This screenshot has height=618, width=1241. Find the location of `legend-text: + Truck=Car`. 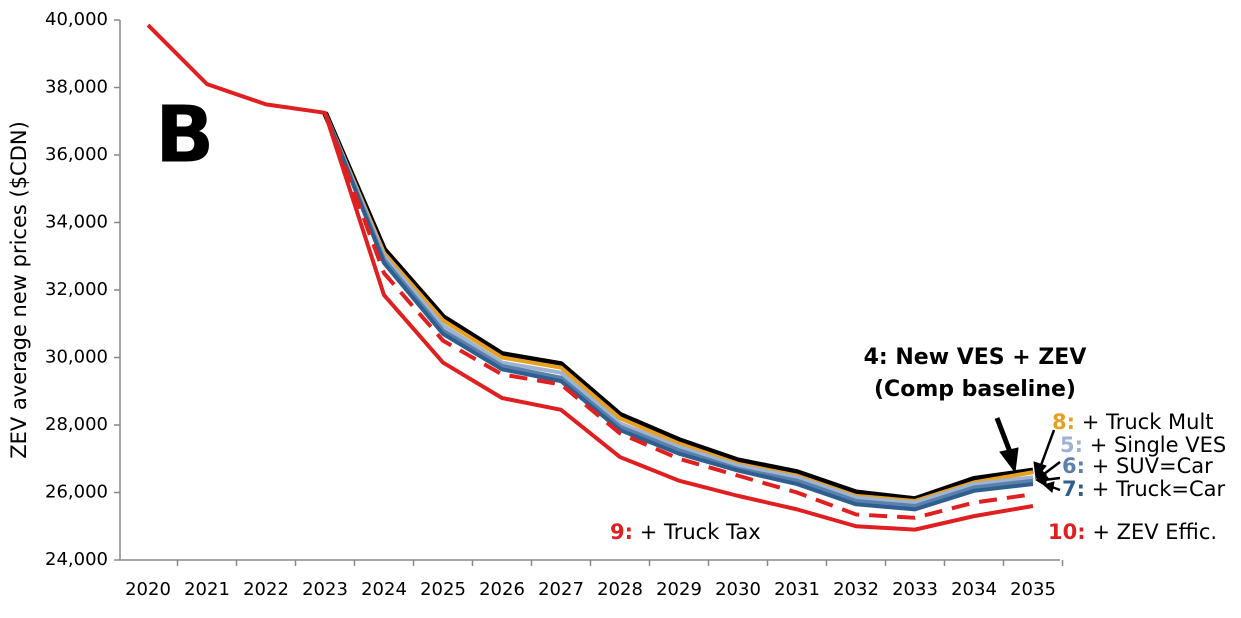

legend-text: + Truck=Car is located at coordinates (1159, 489).